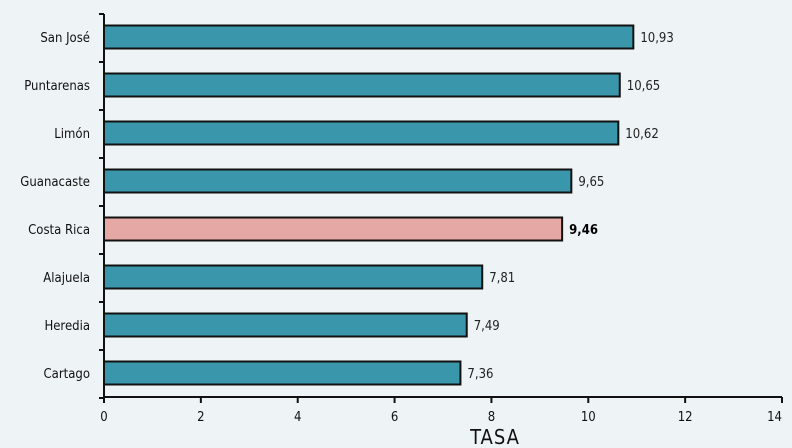 Image resolution: width=792 pixels, height=448 pixels. Describe the element at coordinates (685, 417) in the screenshot. I see `x-tick-label: 12` at that location.